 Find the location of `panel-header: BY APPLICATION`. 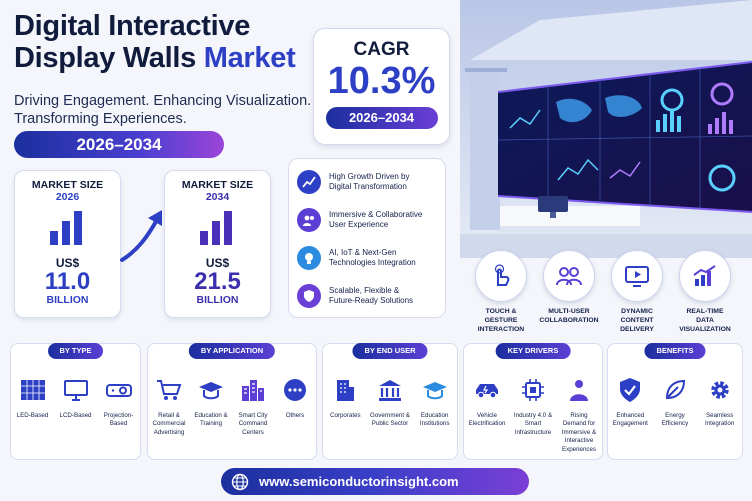

panel-header: BY APPLICATION is located at coordinates (232, 351).